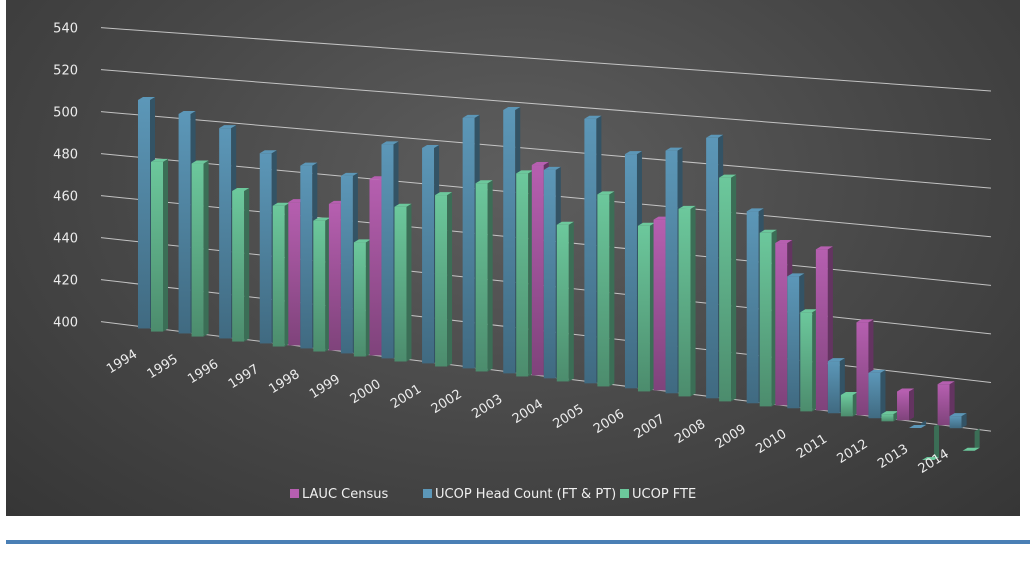 The height and width of the screenshot is (568, 1030). Describe the element at coordinates (65, 71) in the screenshot. I see `y-tick-label: 520` at that location.